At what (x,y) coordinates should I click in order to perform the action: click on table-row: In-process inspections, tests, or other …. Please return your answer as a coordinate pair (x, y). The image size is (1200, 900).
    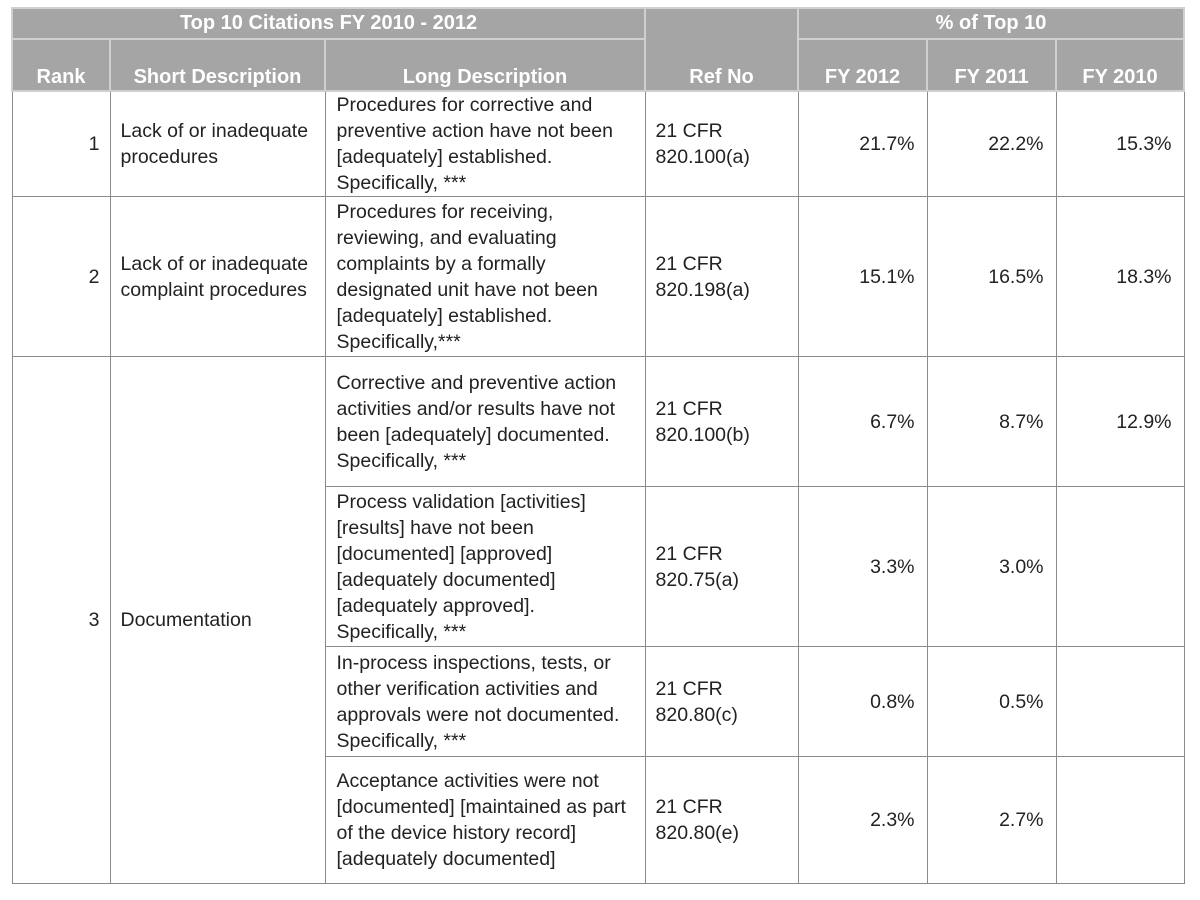
    Looking at the image, I should click on (598, 701).